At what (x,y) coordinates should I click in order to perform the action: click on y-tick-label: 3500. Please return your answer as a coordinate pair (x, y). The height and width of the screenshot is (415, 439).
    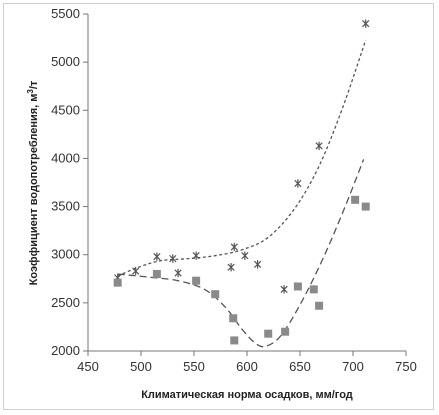
    Looking at the image, I should click on (65, 206).